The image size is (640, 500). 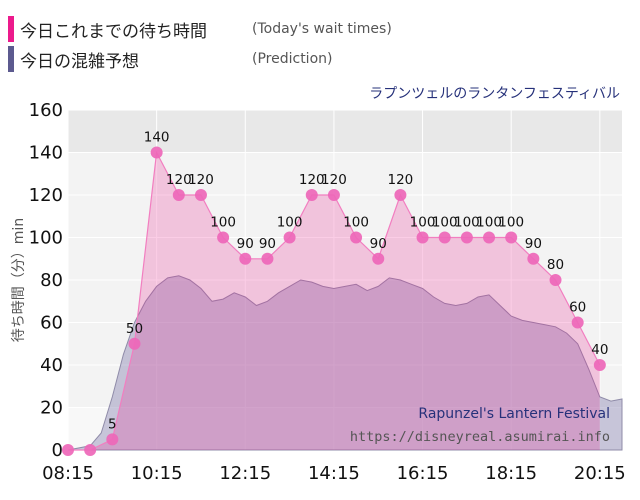 What do you see at coordinates (79, 61) in the screenshot?
I see `legend-label-prediction: 今日の混雑予想` at bounding box center [79, 61].